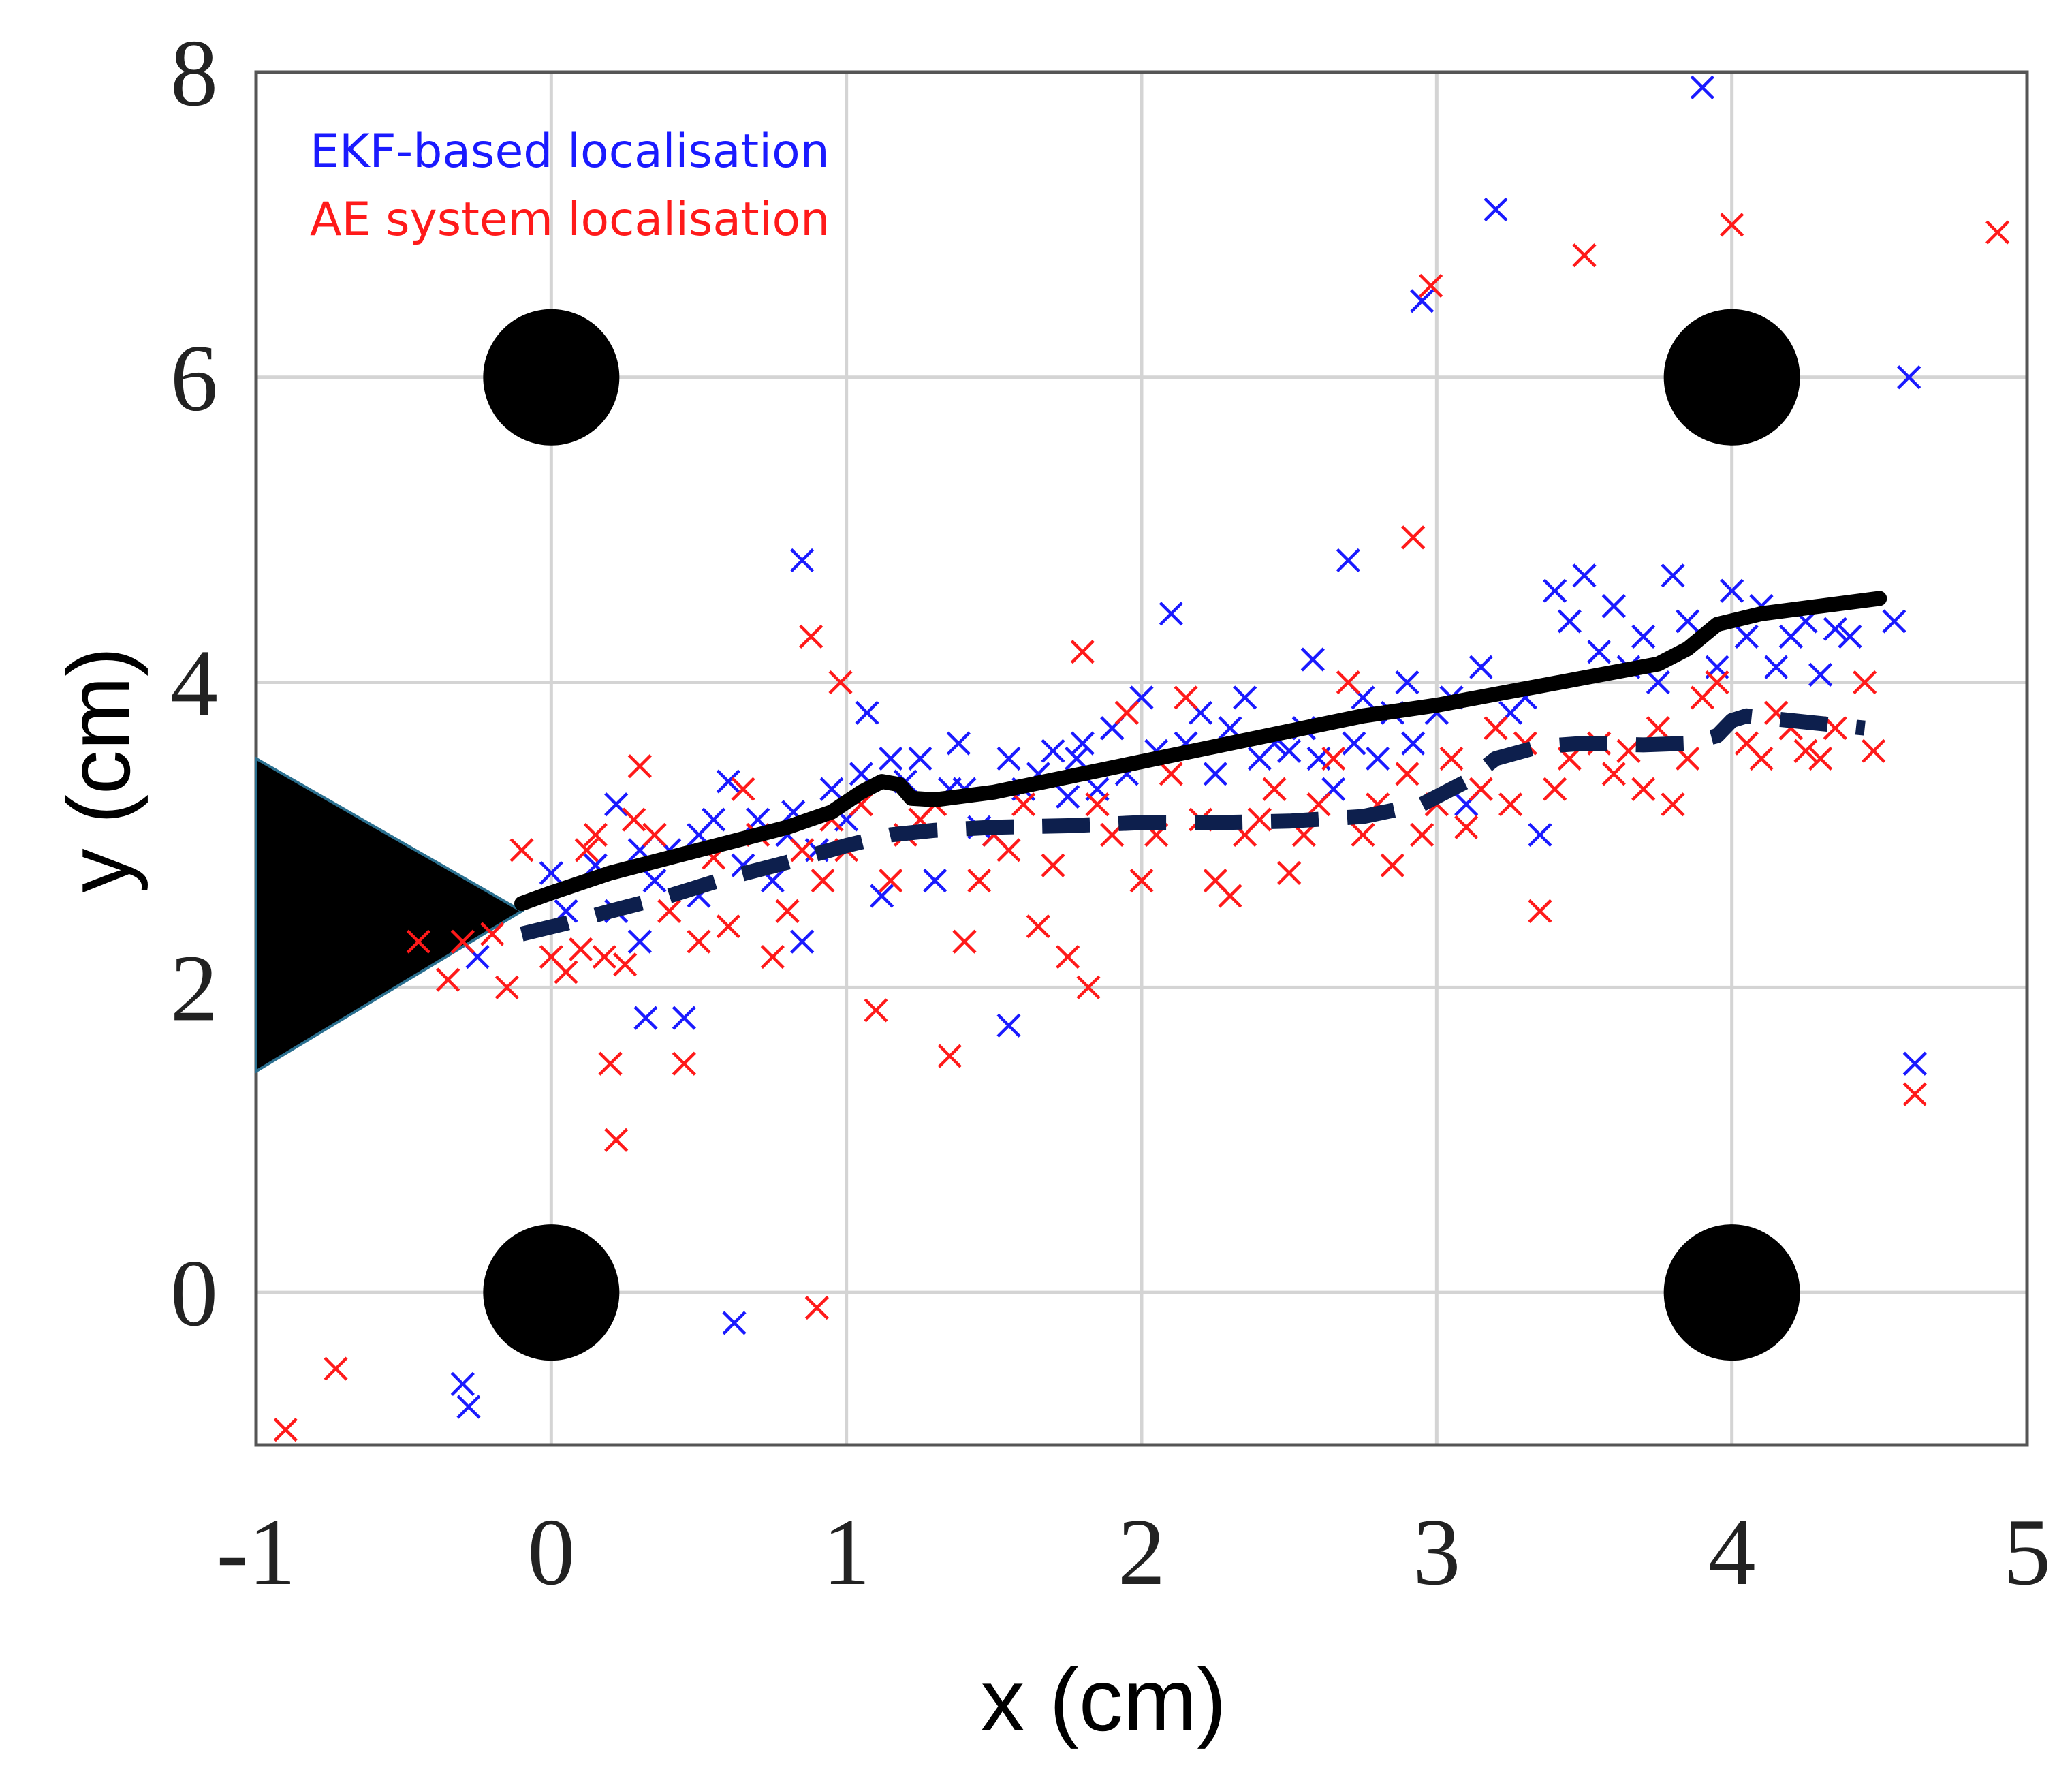  I want to click on x-tick-label: 5, so click(2027, 1552).